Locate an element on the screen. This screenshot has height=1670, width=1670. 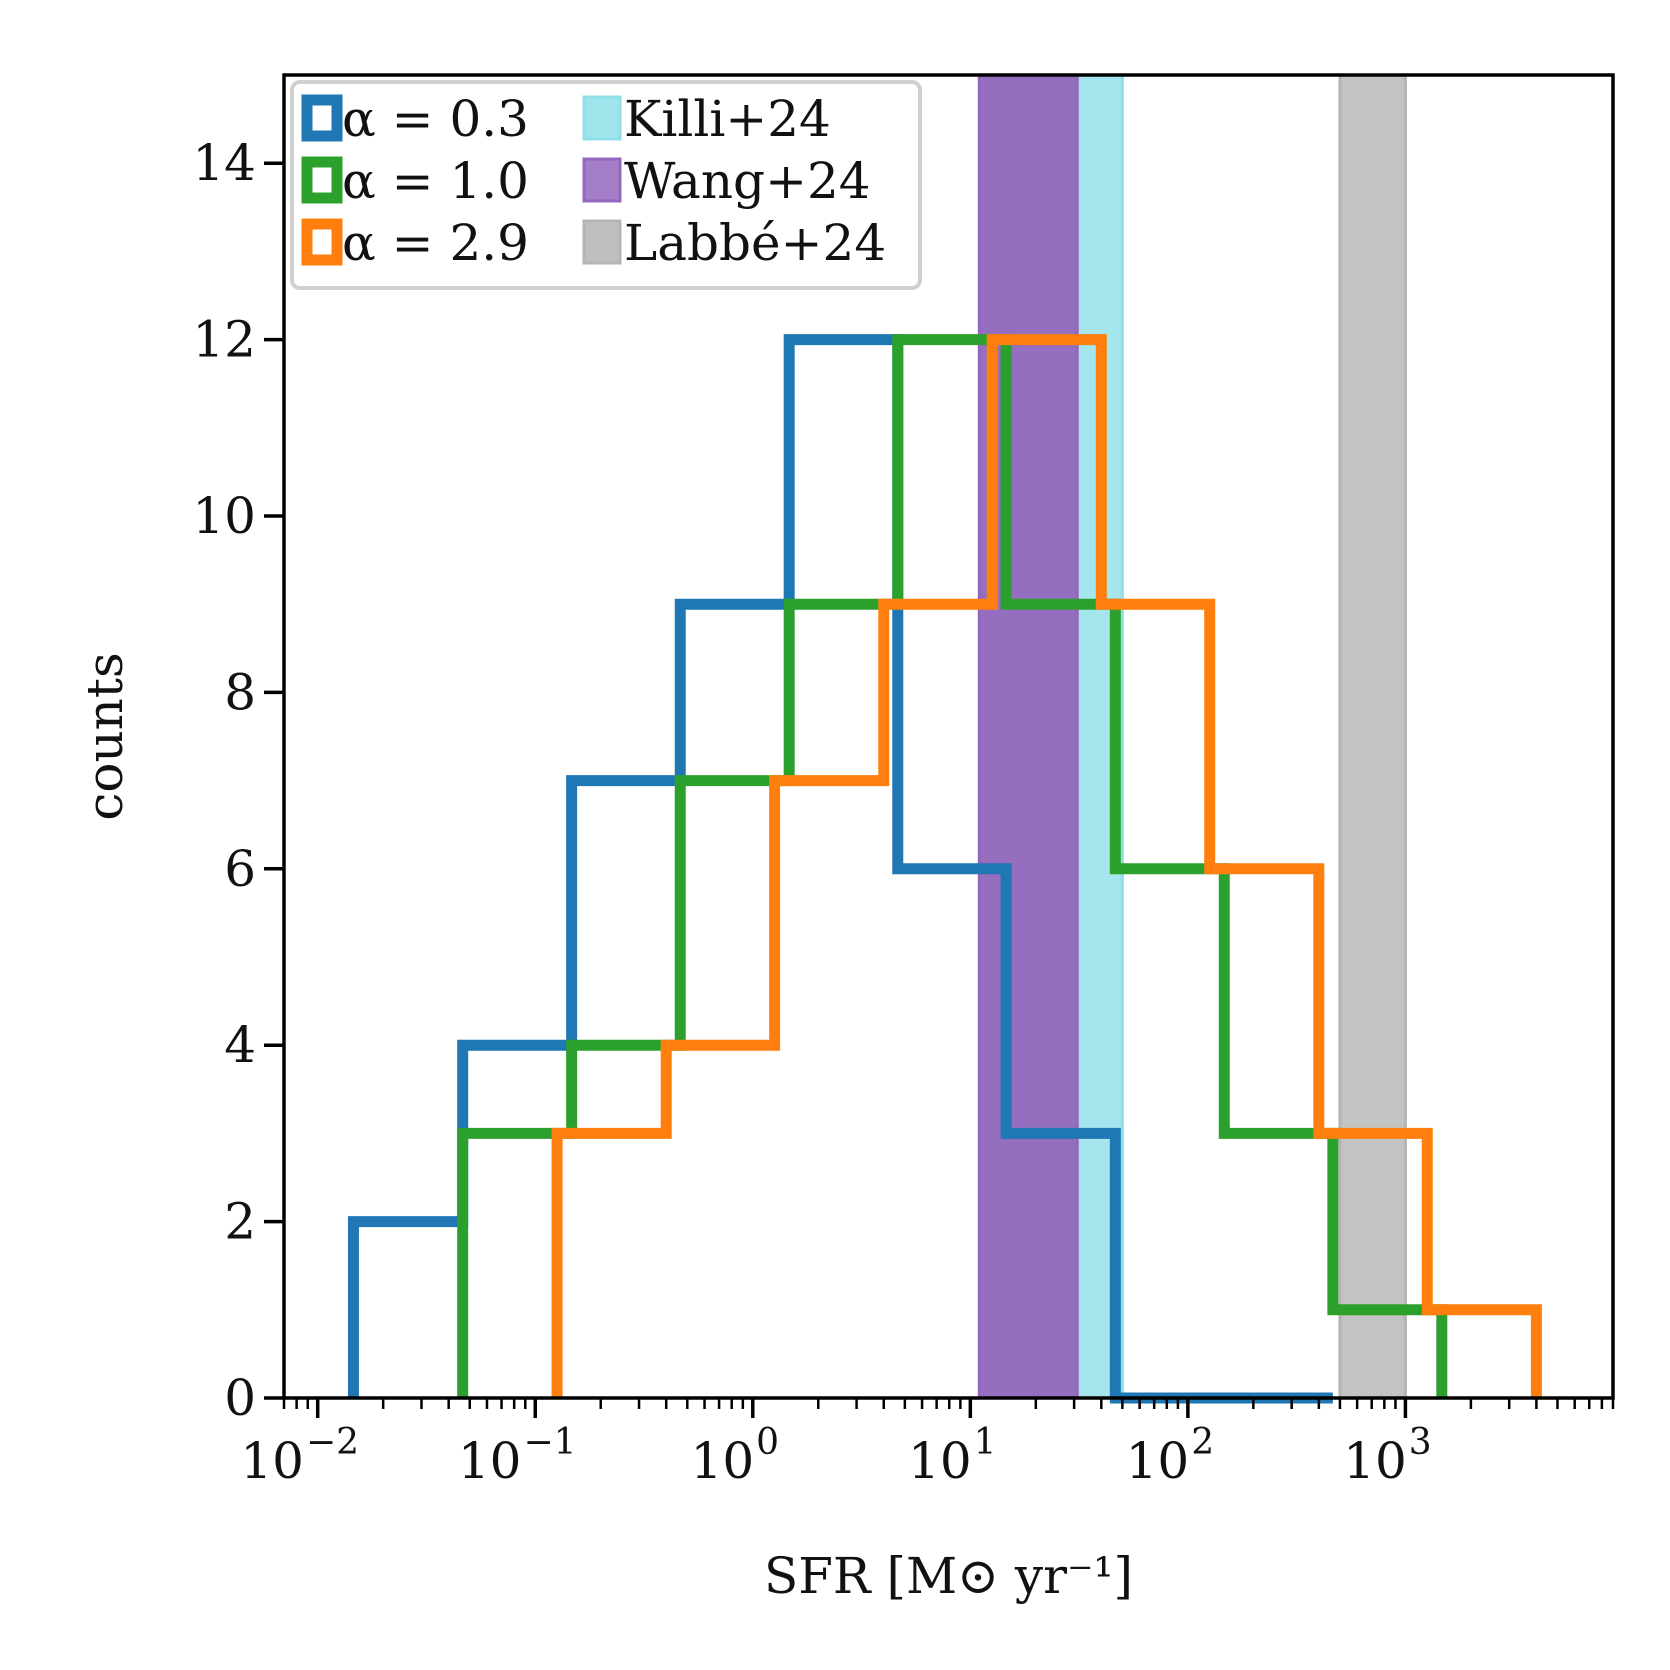
y-axis-label: counts is located at coordinates (105, 736).